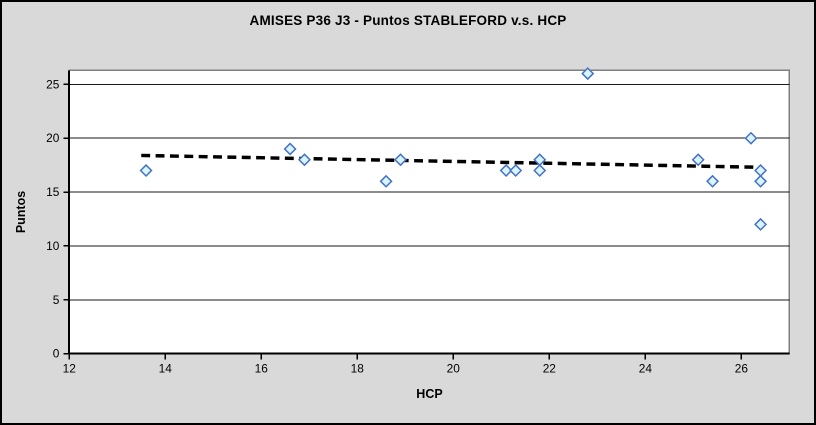 This screenshot has height=425, width=816. Describe the element at coordinates (56, 354) in the screenshot. I see `y-tick-label: 0` at that location.